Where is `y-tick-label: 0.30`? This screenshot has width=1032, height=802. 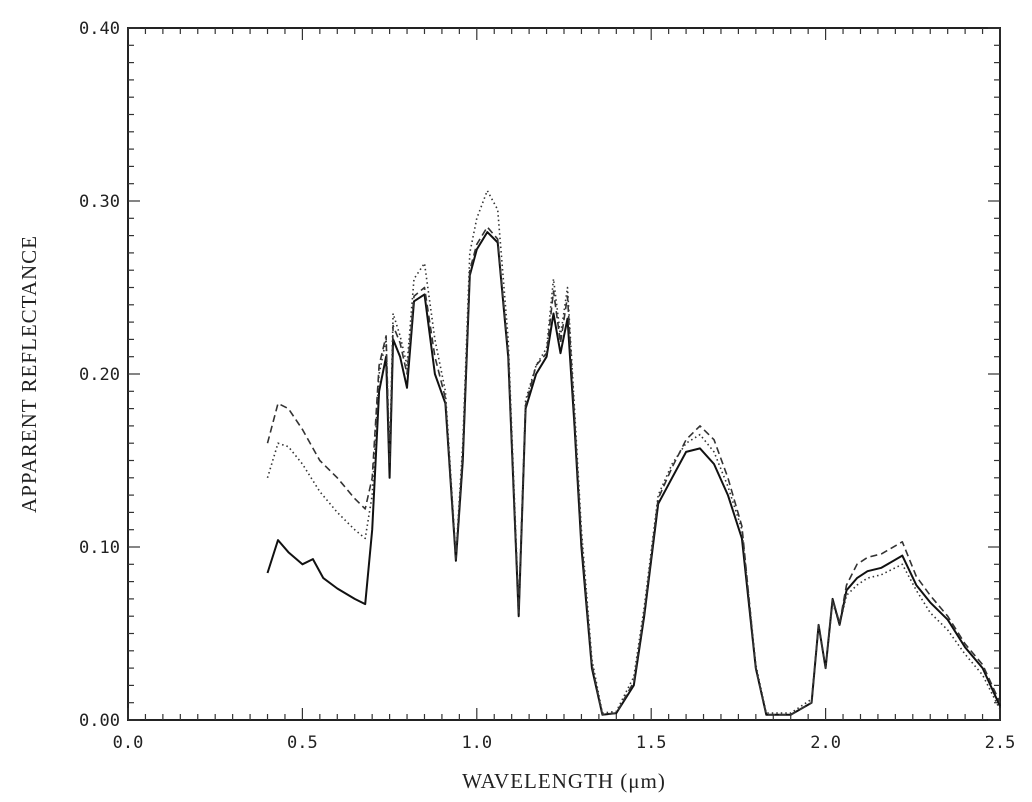 y-tick-label: 0.30 is located at coordinates (99, 202).